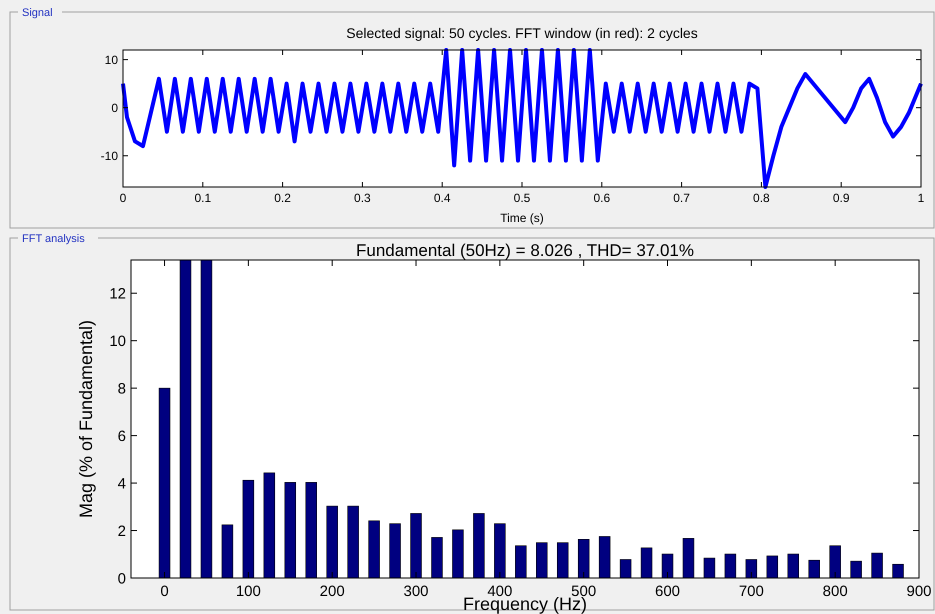  What do you see at coordinates (248, 591) in the screenshot?
I see `x-tick-label: 100` at bounding box center [248, 591].